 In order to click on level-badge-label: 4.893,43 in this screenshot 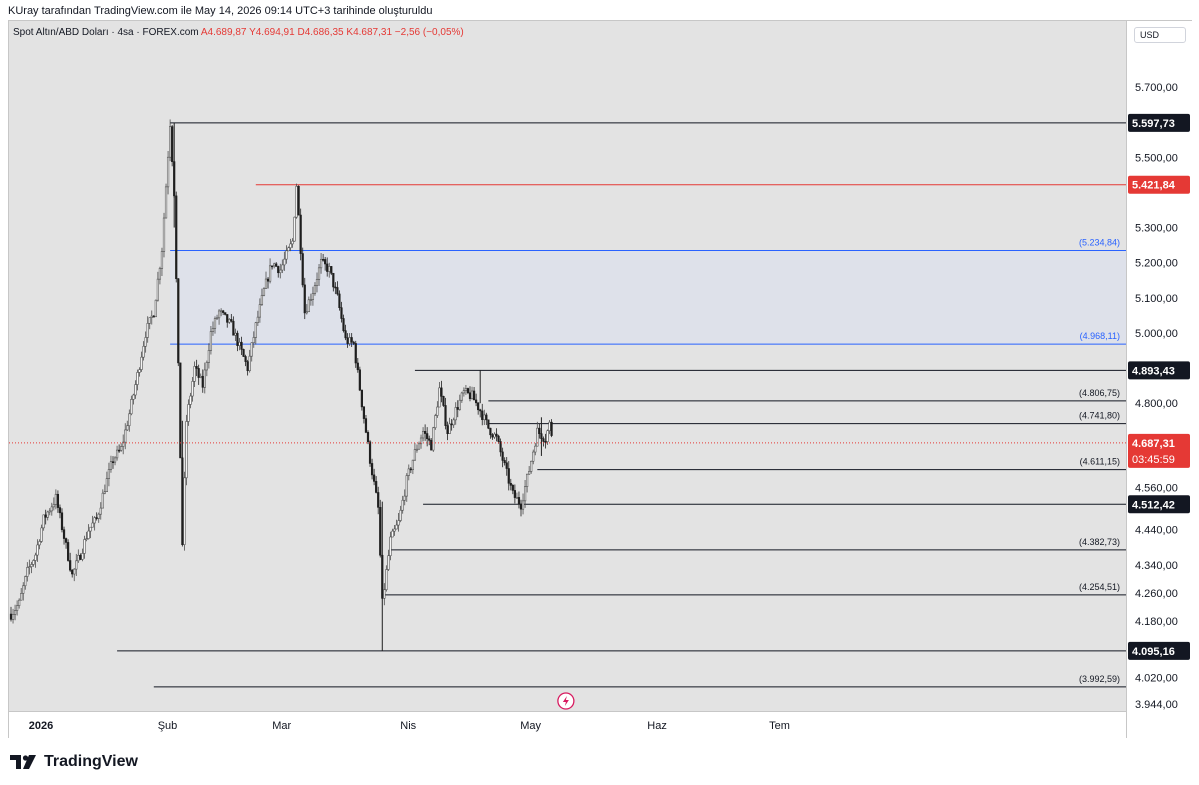, I will do `click(1153, 371)`.